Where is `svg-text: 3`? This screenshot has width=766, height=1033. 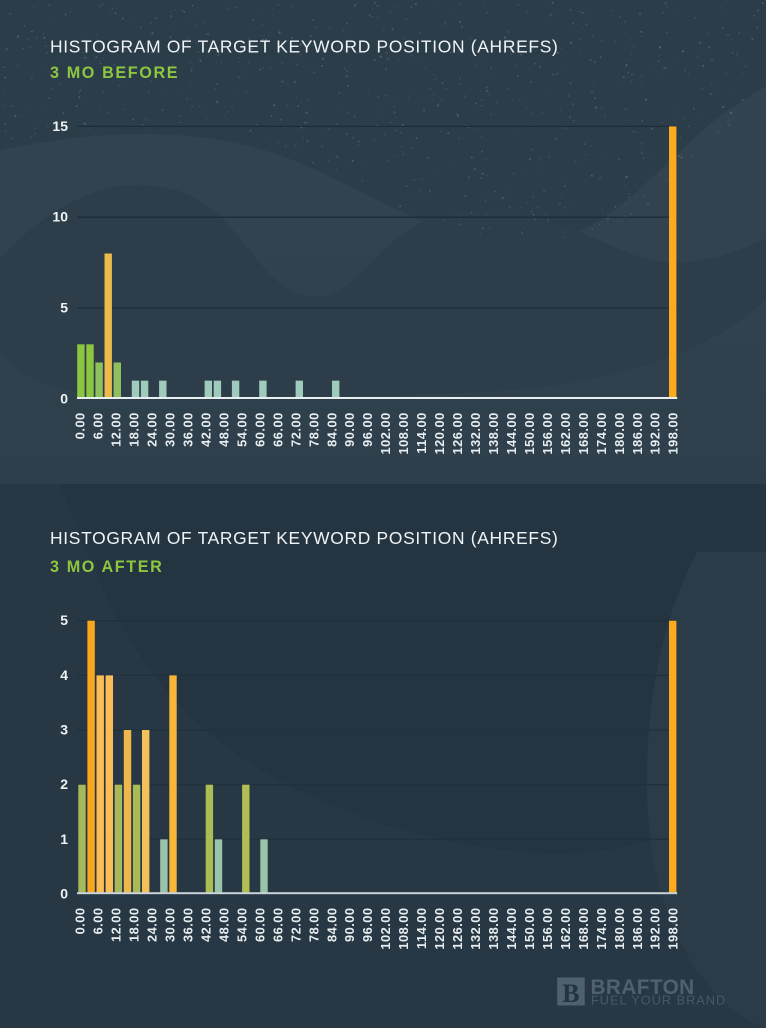
svg-text: 3 is located at coordinates (64, 730).